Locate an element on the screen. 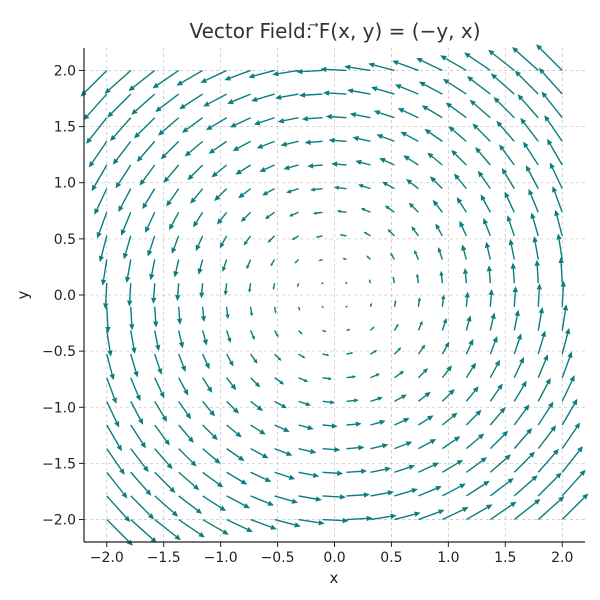 The height and width of the screenshot is (600, 600). y-ticks: −2.0 −1.5 −1.0 −0.5 0.0 0.5 1.0 1.5 2.0 is located at coordinates (63, 296).